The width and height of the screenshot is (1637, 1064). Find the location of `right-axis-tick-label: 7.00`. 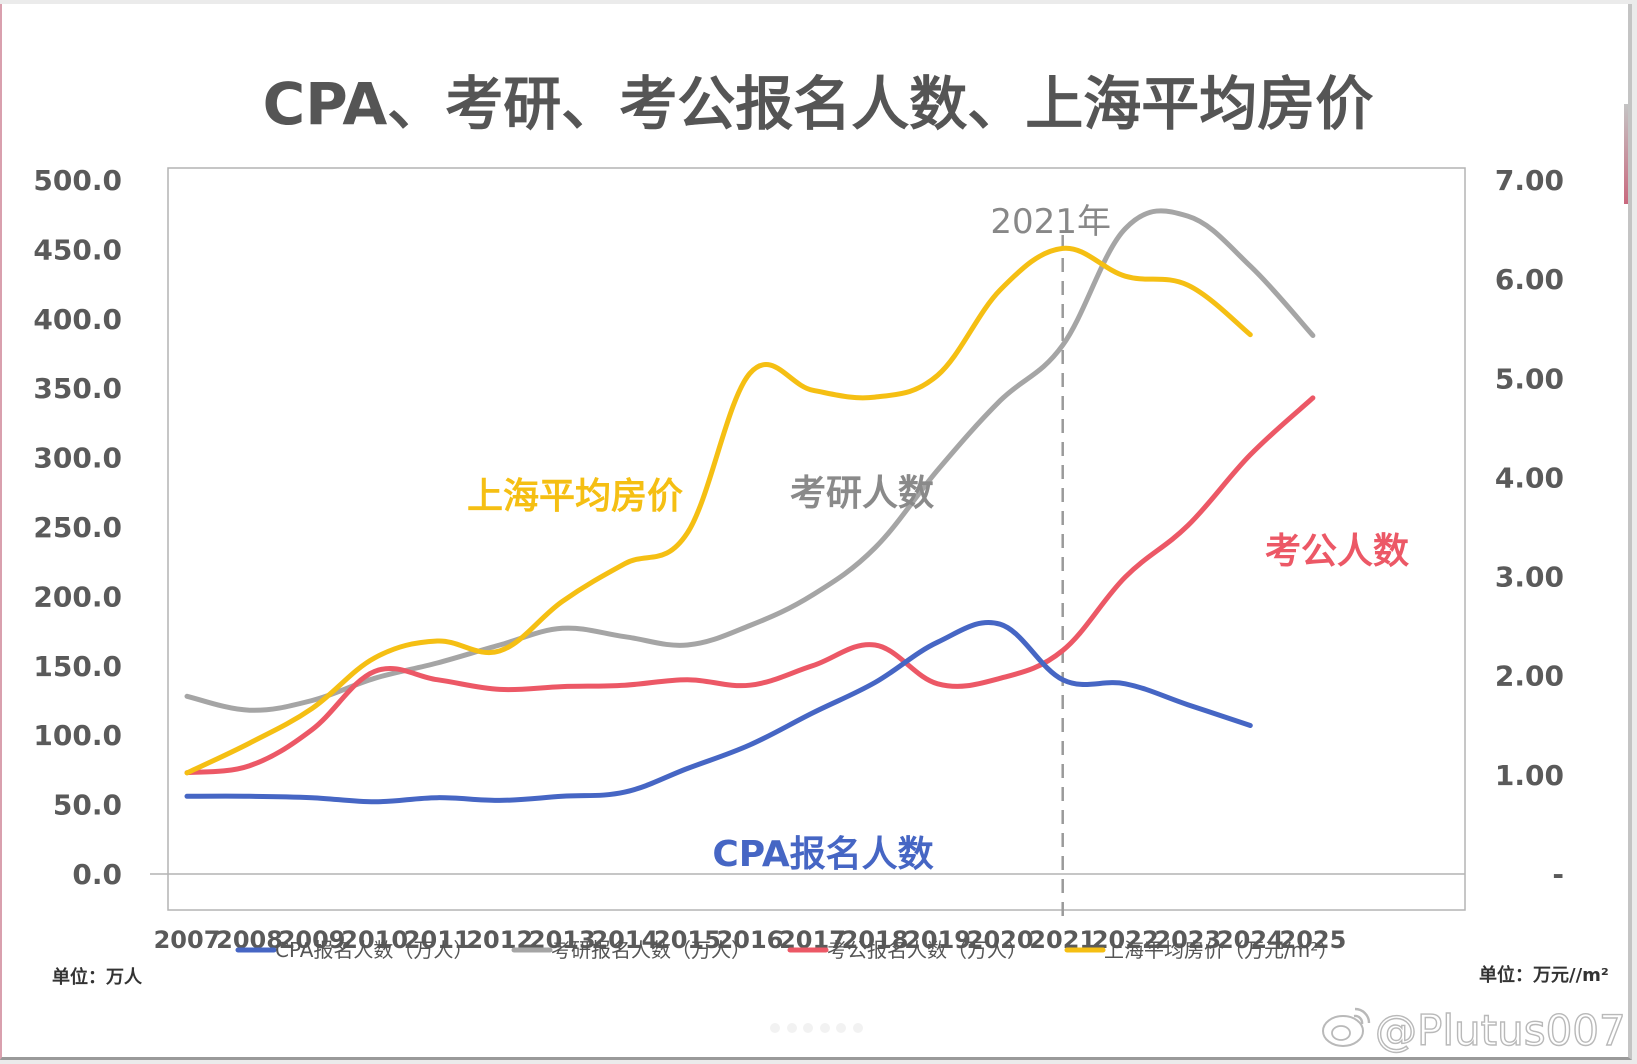

right-axis-tick-label: 7.00 is located at coordinates (1529, 180).